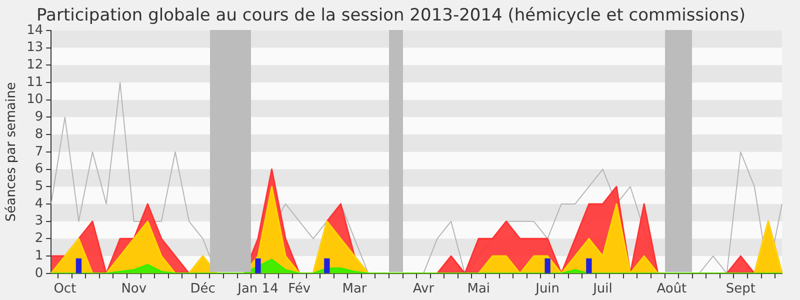 The width and height of the screenshot is (800, 300). I want to click on x-tick-label: Jan 14, so click(257, 289).